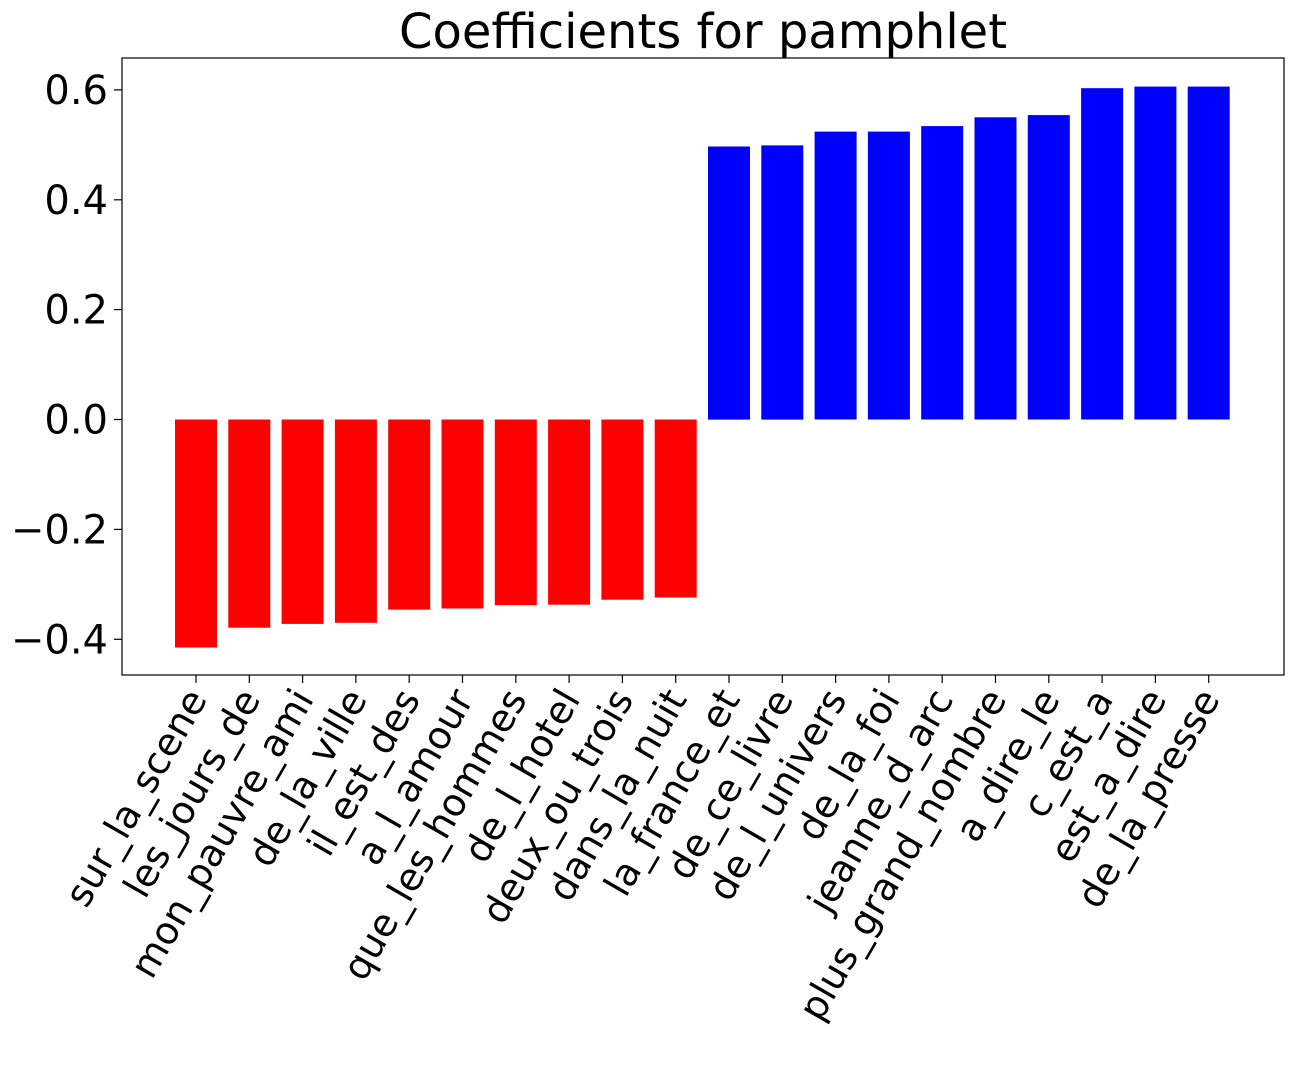 The height and width of the screenshot is (1070, 1293). I want to click on bar-a-l-amour, so click(462, 514).